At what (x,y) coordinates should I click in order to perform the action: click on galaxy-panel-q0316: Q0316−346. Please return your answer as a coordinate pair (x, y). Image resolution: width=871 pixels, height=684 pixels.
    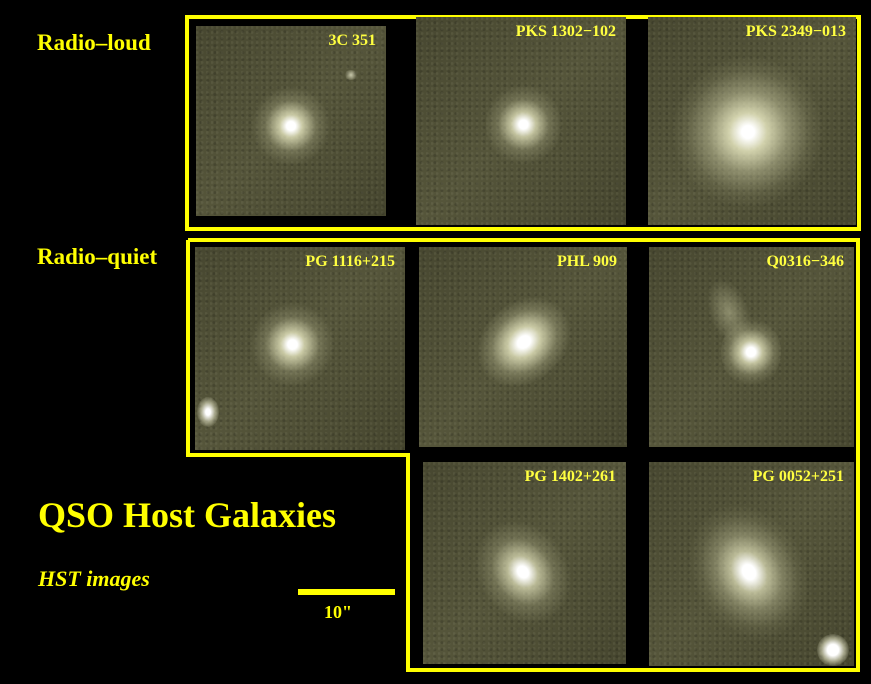
    Looking at the image, I should click on (751, 347).